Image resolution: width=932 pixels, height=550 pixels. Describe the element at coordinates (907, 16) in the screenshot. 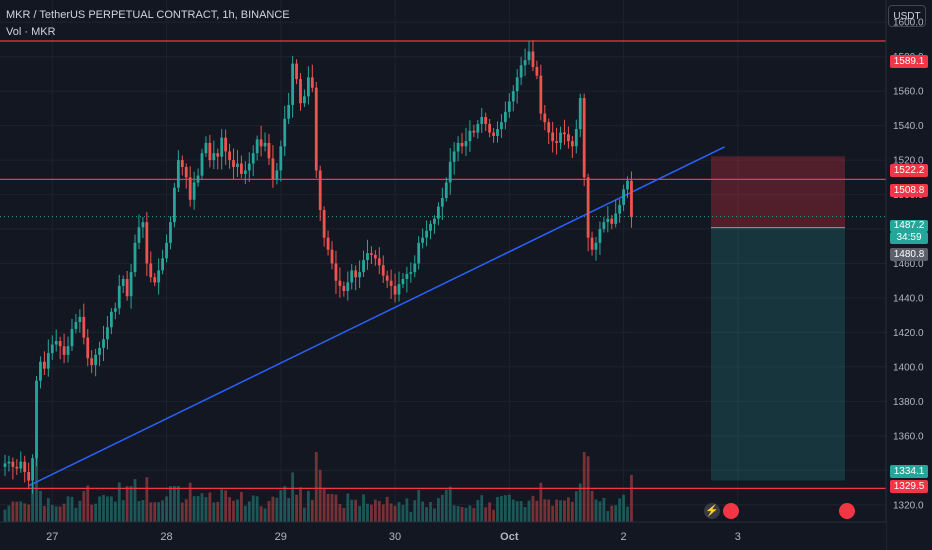

I see `currency-button: USDT` at that location.